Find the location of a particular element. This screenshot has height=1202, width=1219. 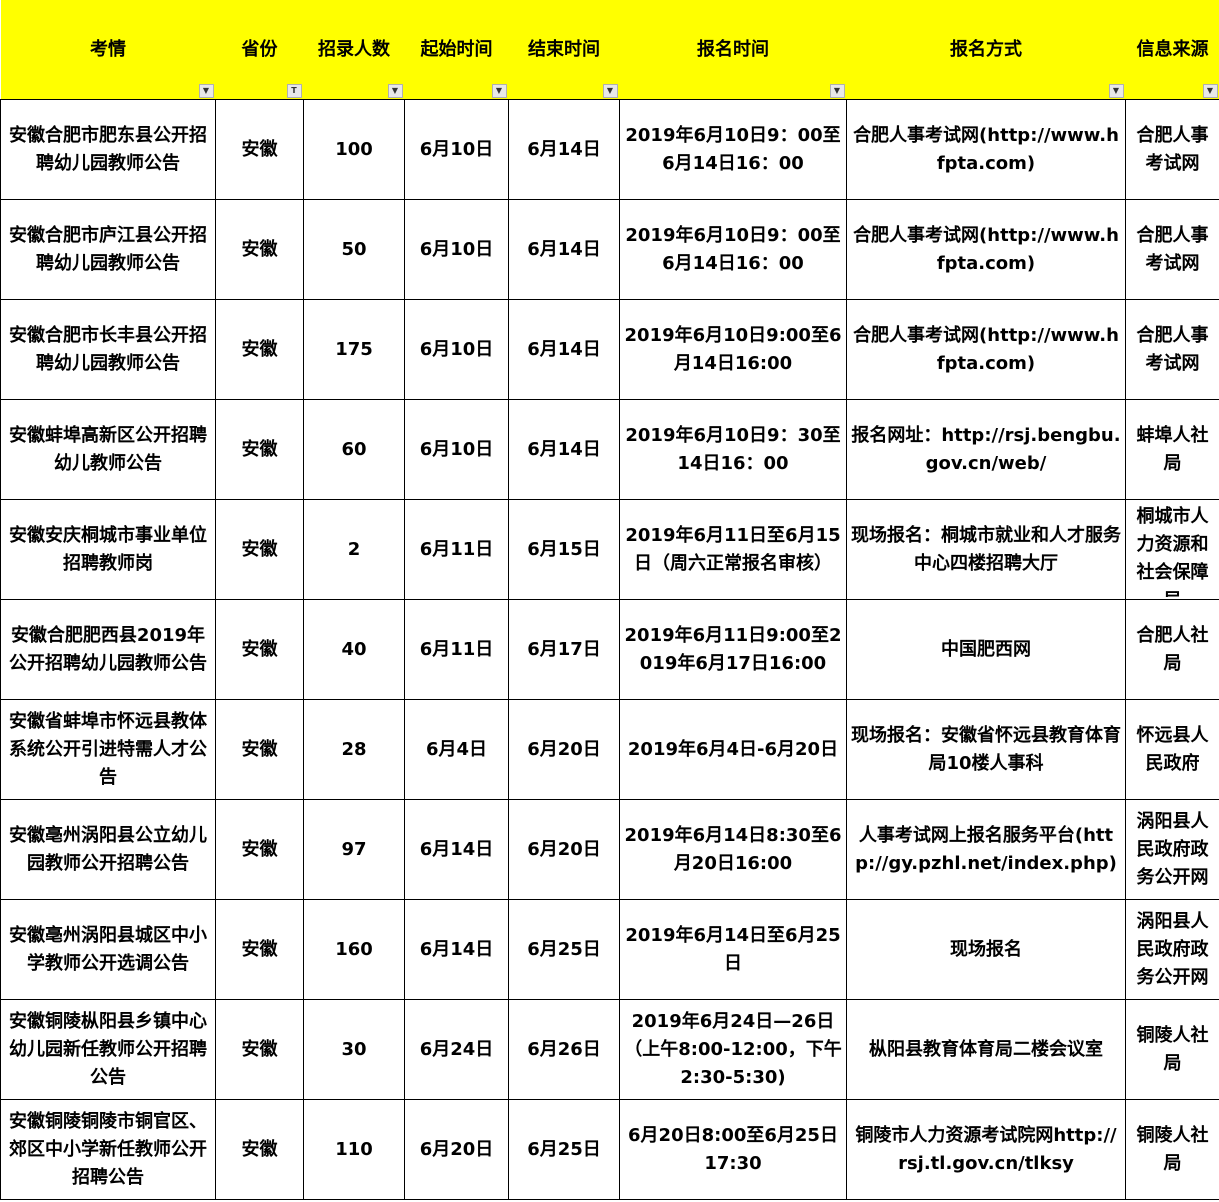

cell-registration-method: 现场报名 is located at coordinates (986, 949).